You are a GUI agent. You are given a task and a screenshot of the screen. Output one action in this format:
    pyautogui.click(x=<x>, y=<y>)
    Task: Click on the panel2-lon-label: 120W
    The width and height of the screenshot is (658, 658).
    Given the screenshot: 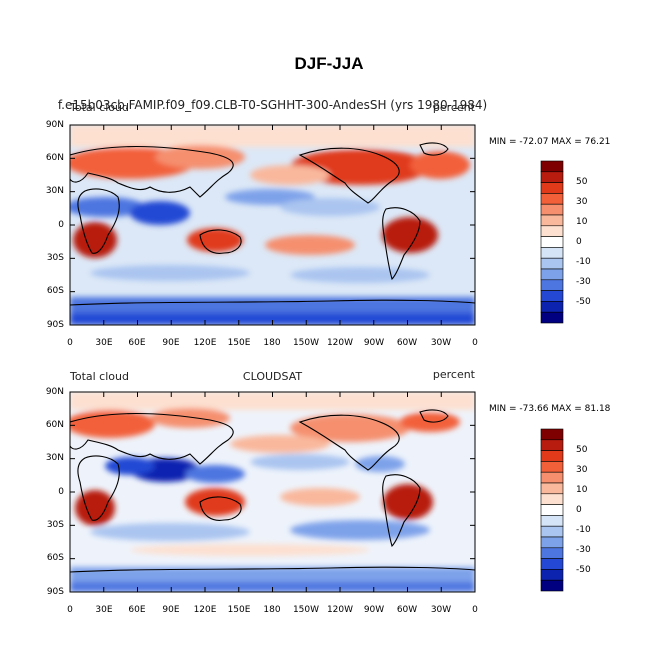 What is the action you would take?
    pyautogui.click(x=340, y=610)
    